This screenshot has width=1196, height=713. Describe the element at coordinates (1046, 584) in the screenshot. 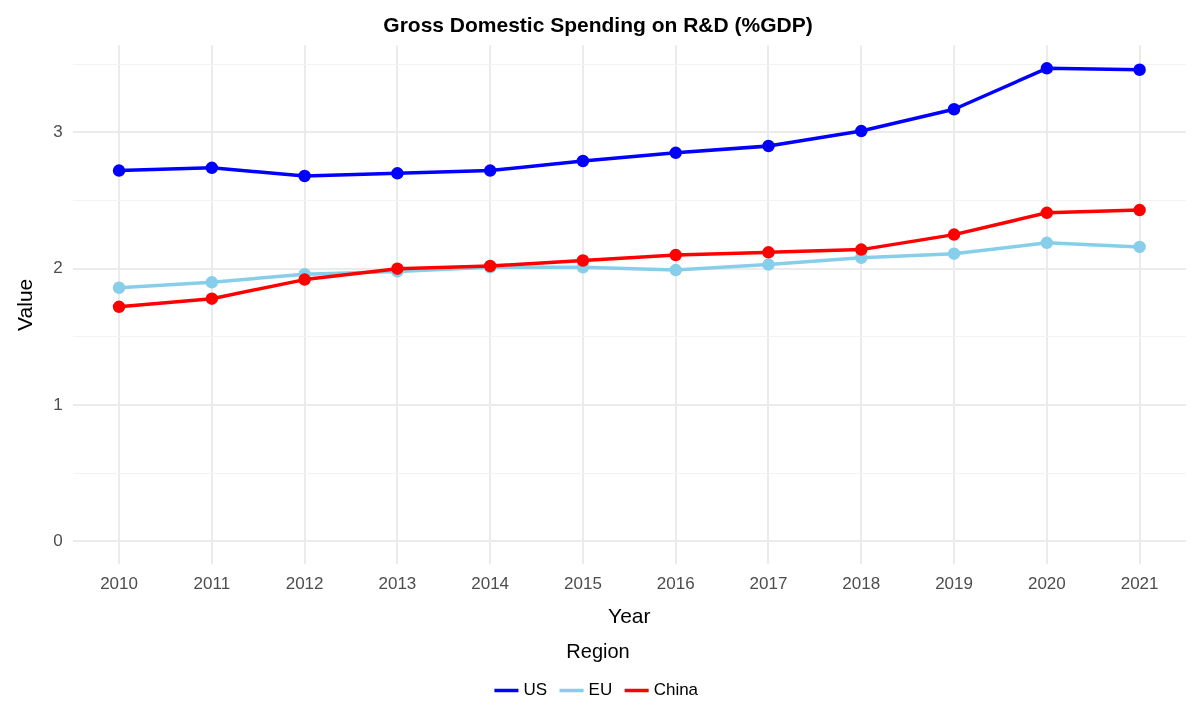

I see `x-tick-label: 2020` at that location.